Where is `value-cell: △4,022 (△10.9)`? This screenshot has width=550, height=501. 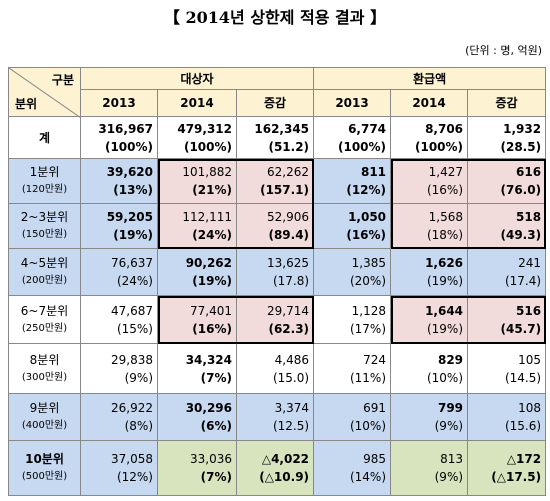 value-cell: △4,022 (△10.9) is located at coordinates (275, 468).